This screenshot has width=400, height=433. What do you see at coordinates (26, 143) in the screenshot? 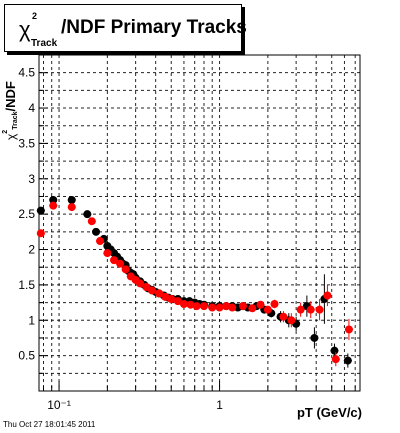
I see `y-tick-label: 3.5` at bounding box center [26, 143].